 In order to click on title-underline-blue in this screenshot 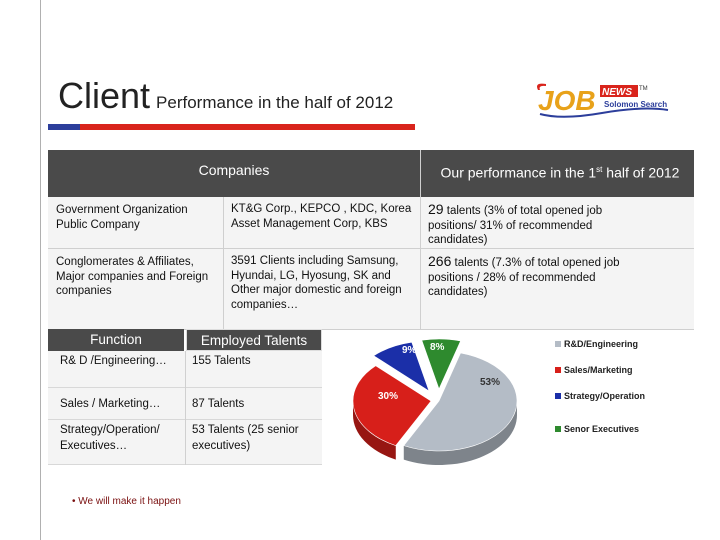, I will do `click(64, 127)`.